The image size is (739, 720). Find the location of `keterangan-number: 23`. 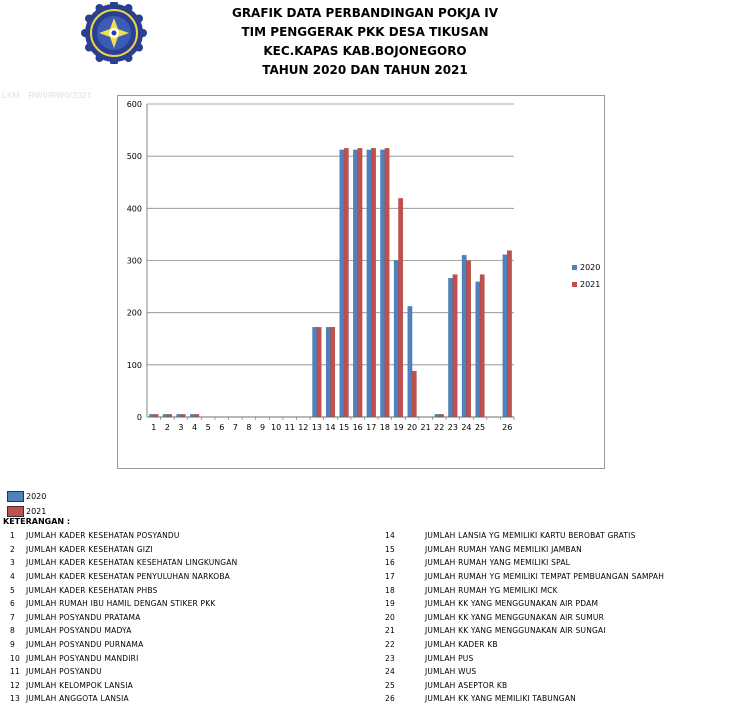

keterangan-number: 23 is located at coordinates (390, 658).